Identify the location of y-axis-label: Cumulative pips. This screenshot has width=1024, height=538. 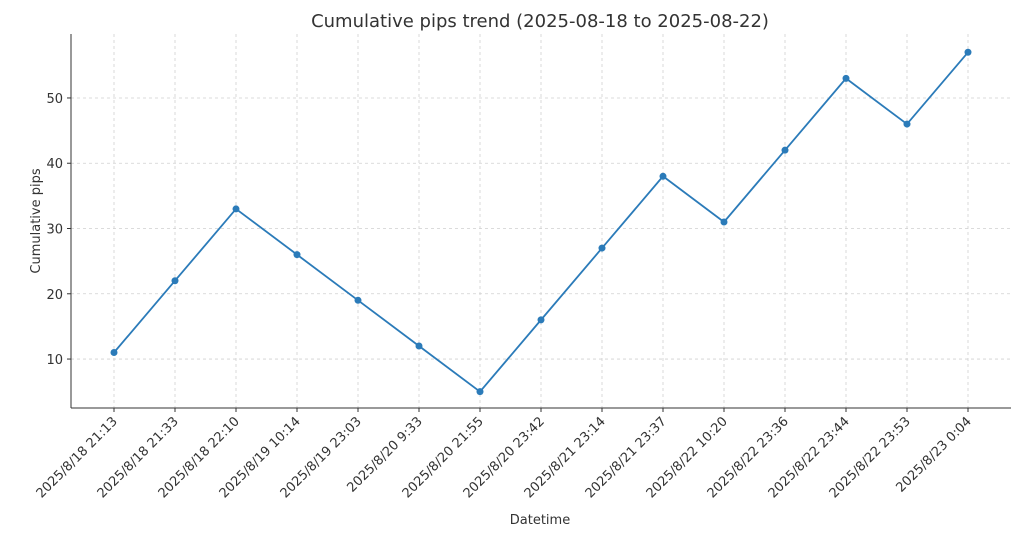
(36, 220).